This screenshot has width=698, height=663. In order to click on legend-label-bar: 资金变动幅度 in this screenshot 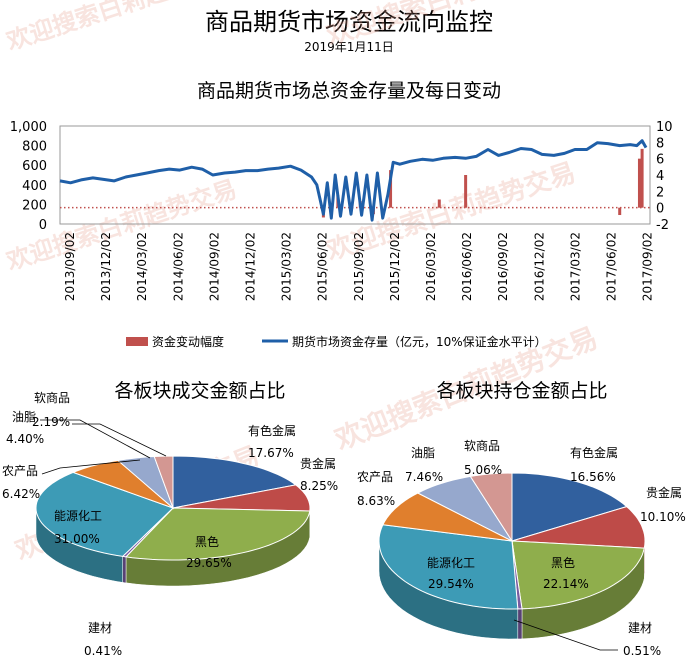, I will do `click(188, 341)`.